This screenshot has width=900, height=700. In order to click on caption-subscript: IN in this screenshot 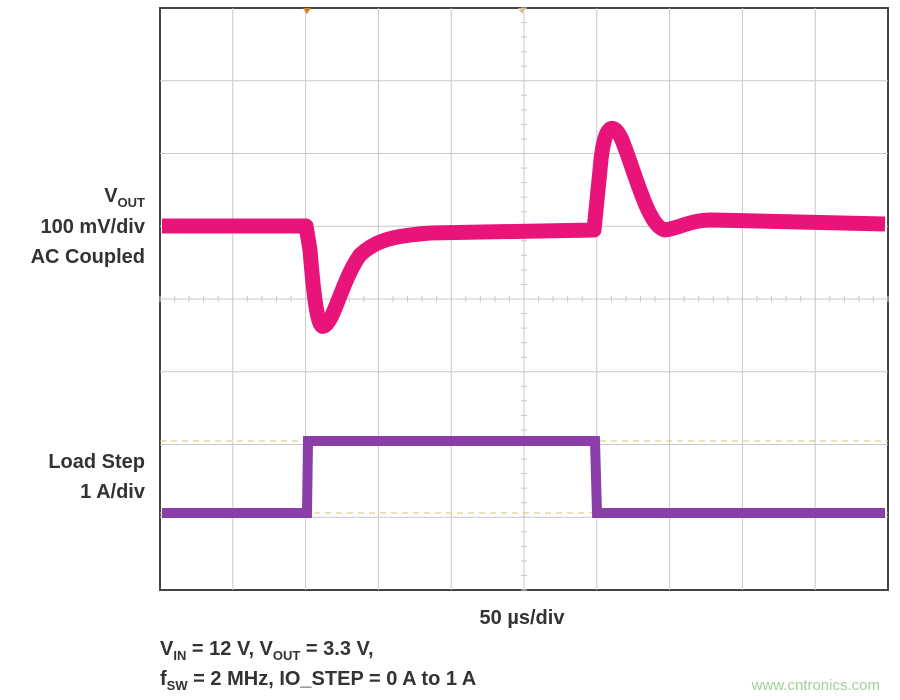, I will do `click(179, 655)`.